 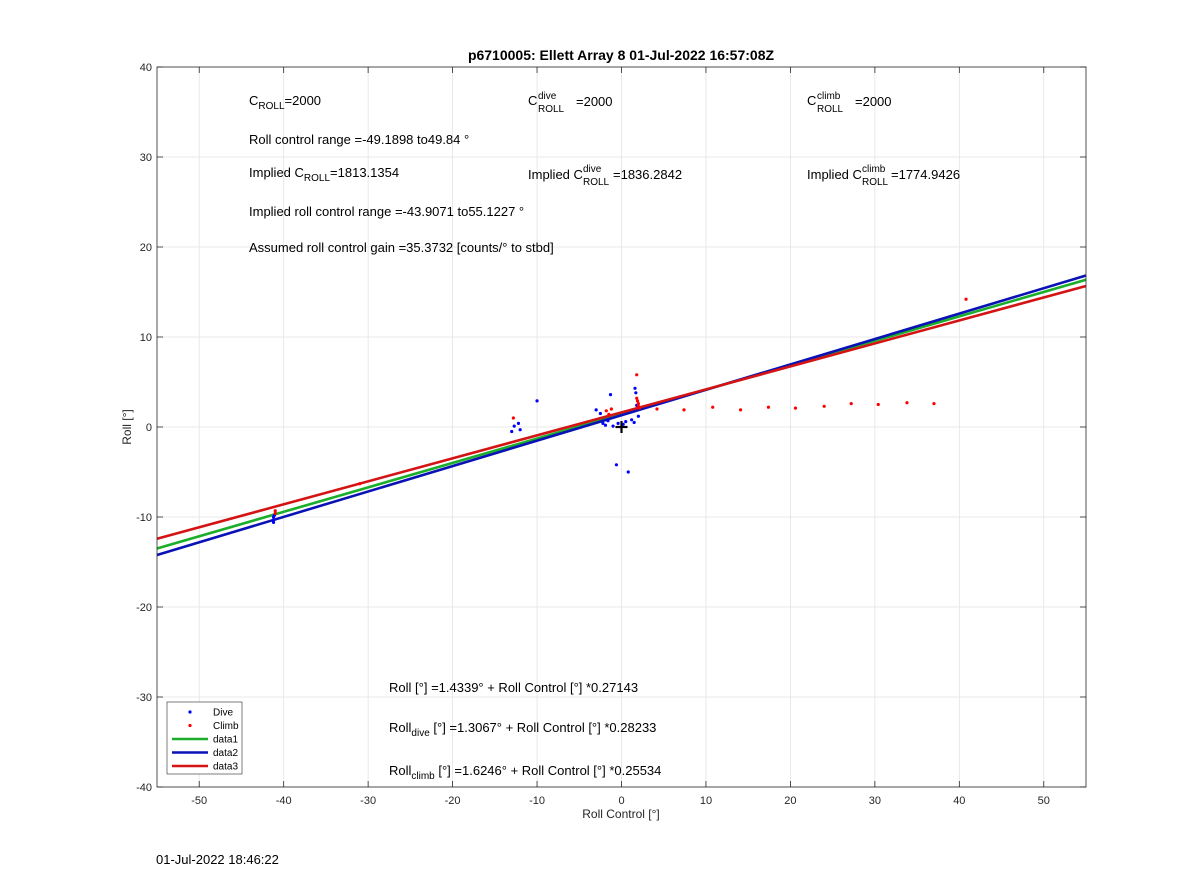 What do you see at coordinates (144, 788) in the screenshot?
I see `y-tick-label: -40` at bounding box center [144, 788].